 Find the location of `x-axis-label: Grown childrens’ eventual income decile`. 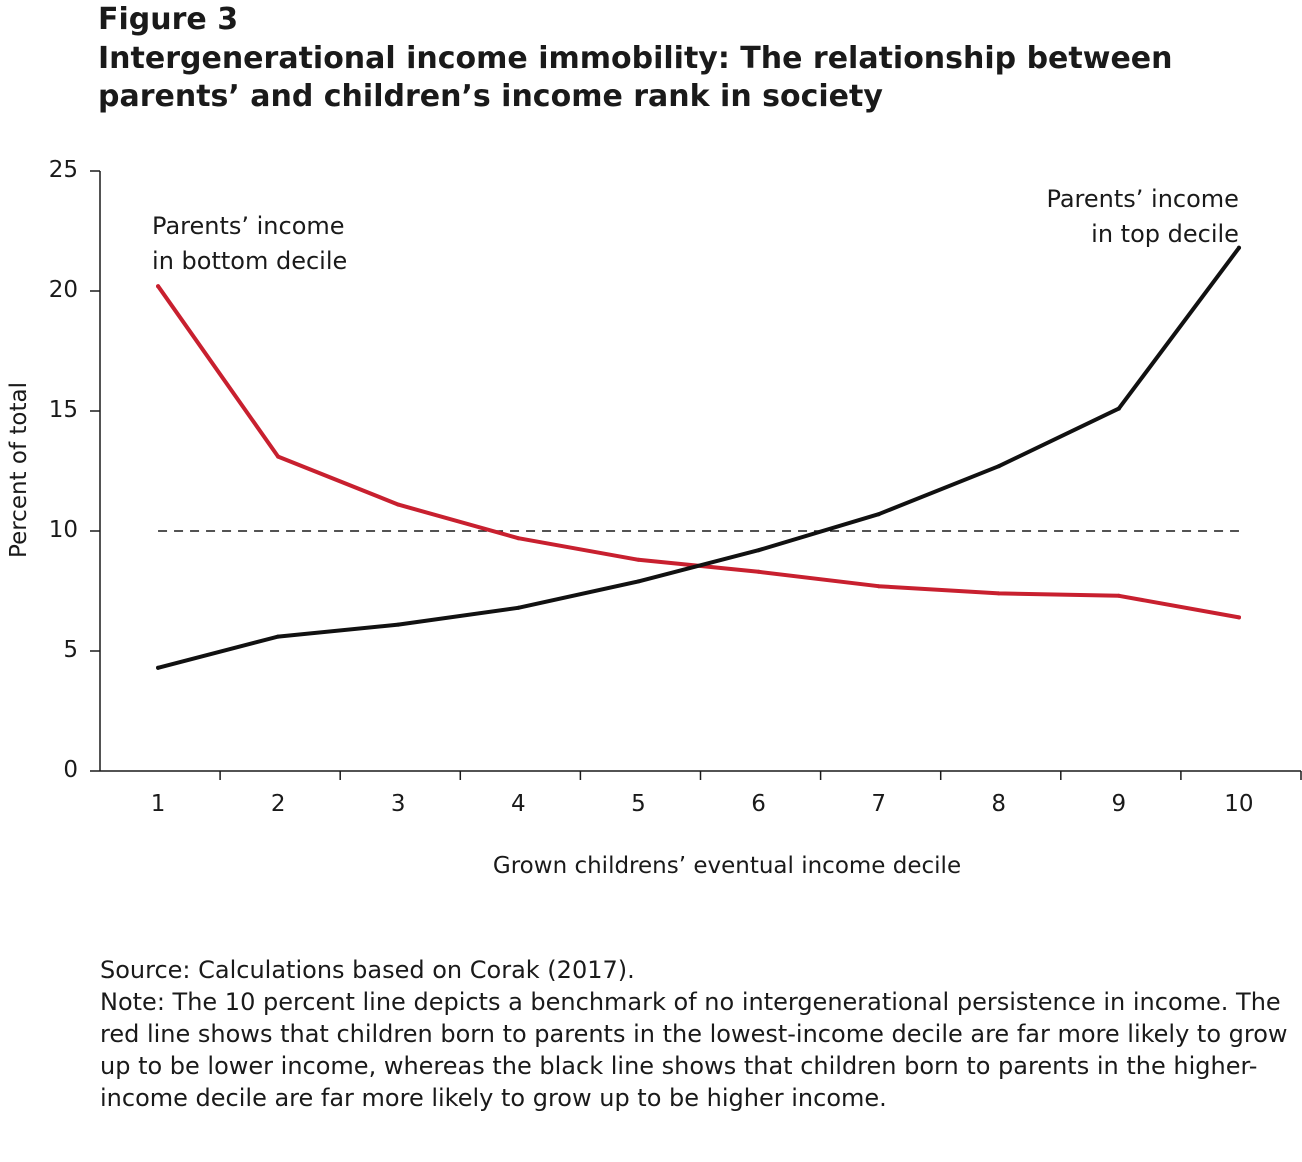

x-axis-label: Grown childrens’ eventual income decile is located at coordinates (727, 866).